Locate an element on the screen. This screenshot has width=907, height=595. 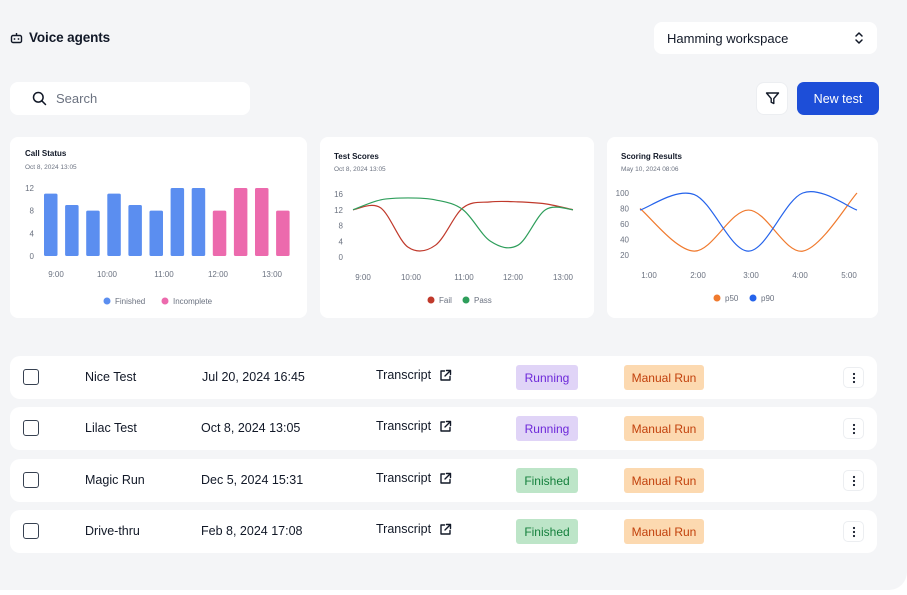
x-tick-label: 1:00 is located at coordinates (649, 275).